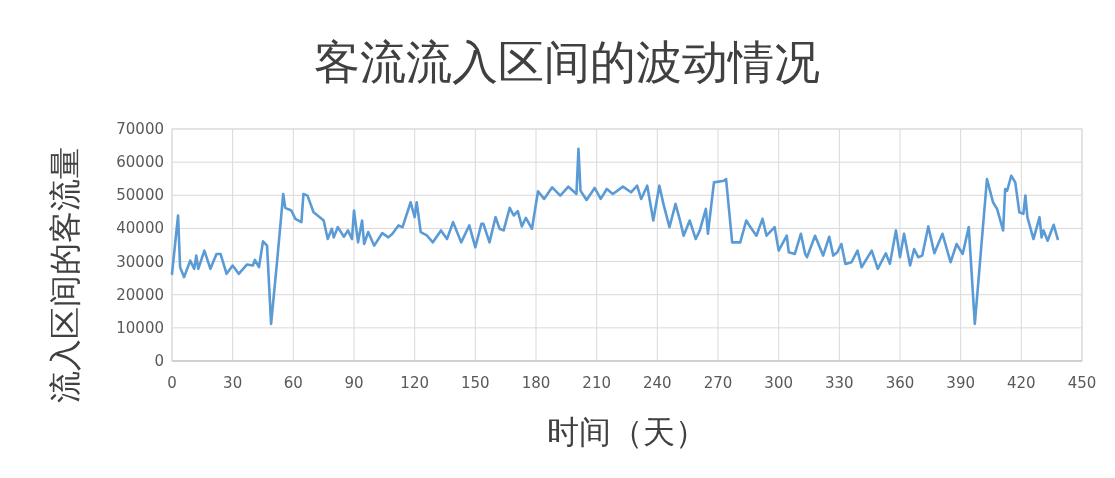 This screenshot has width=1115, height=478. What do you see at coordinates (354, 383) in the screenshot?
I see `x-tick-label: 90` at bounding box center [354, 383].